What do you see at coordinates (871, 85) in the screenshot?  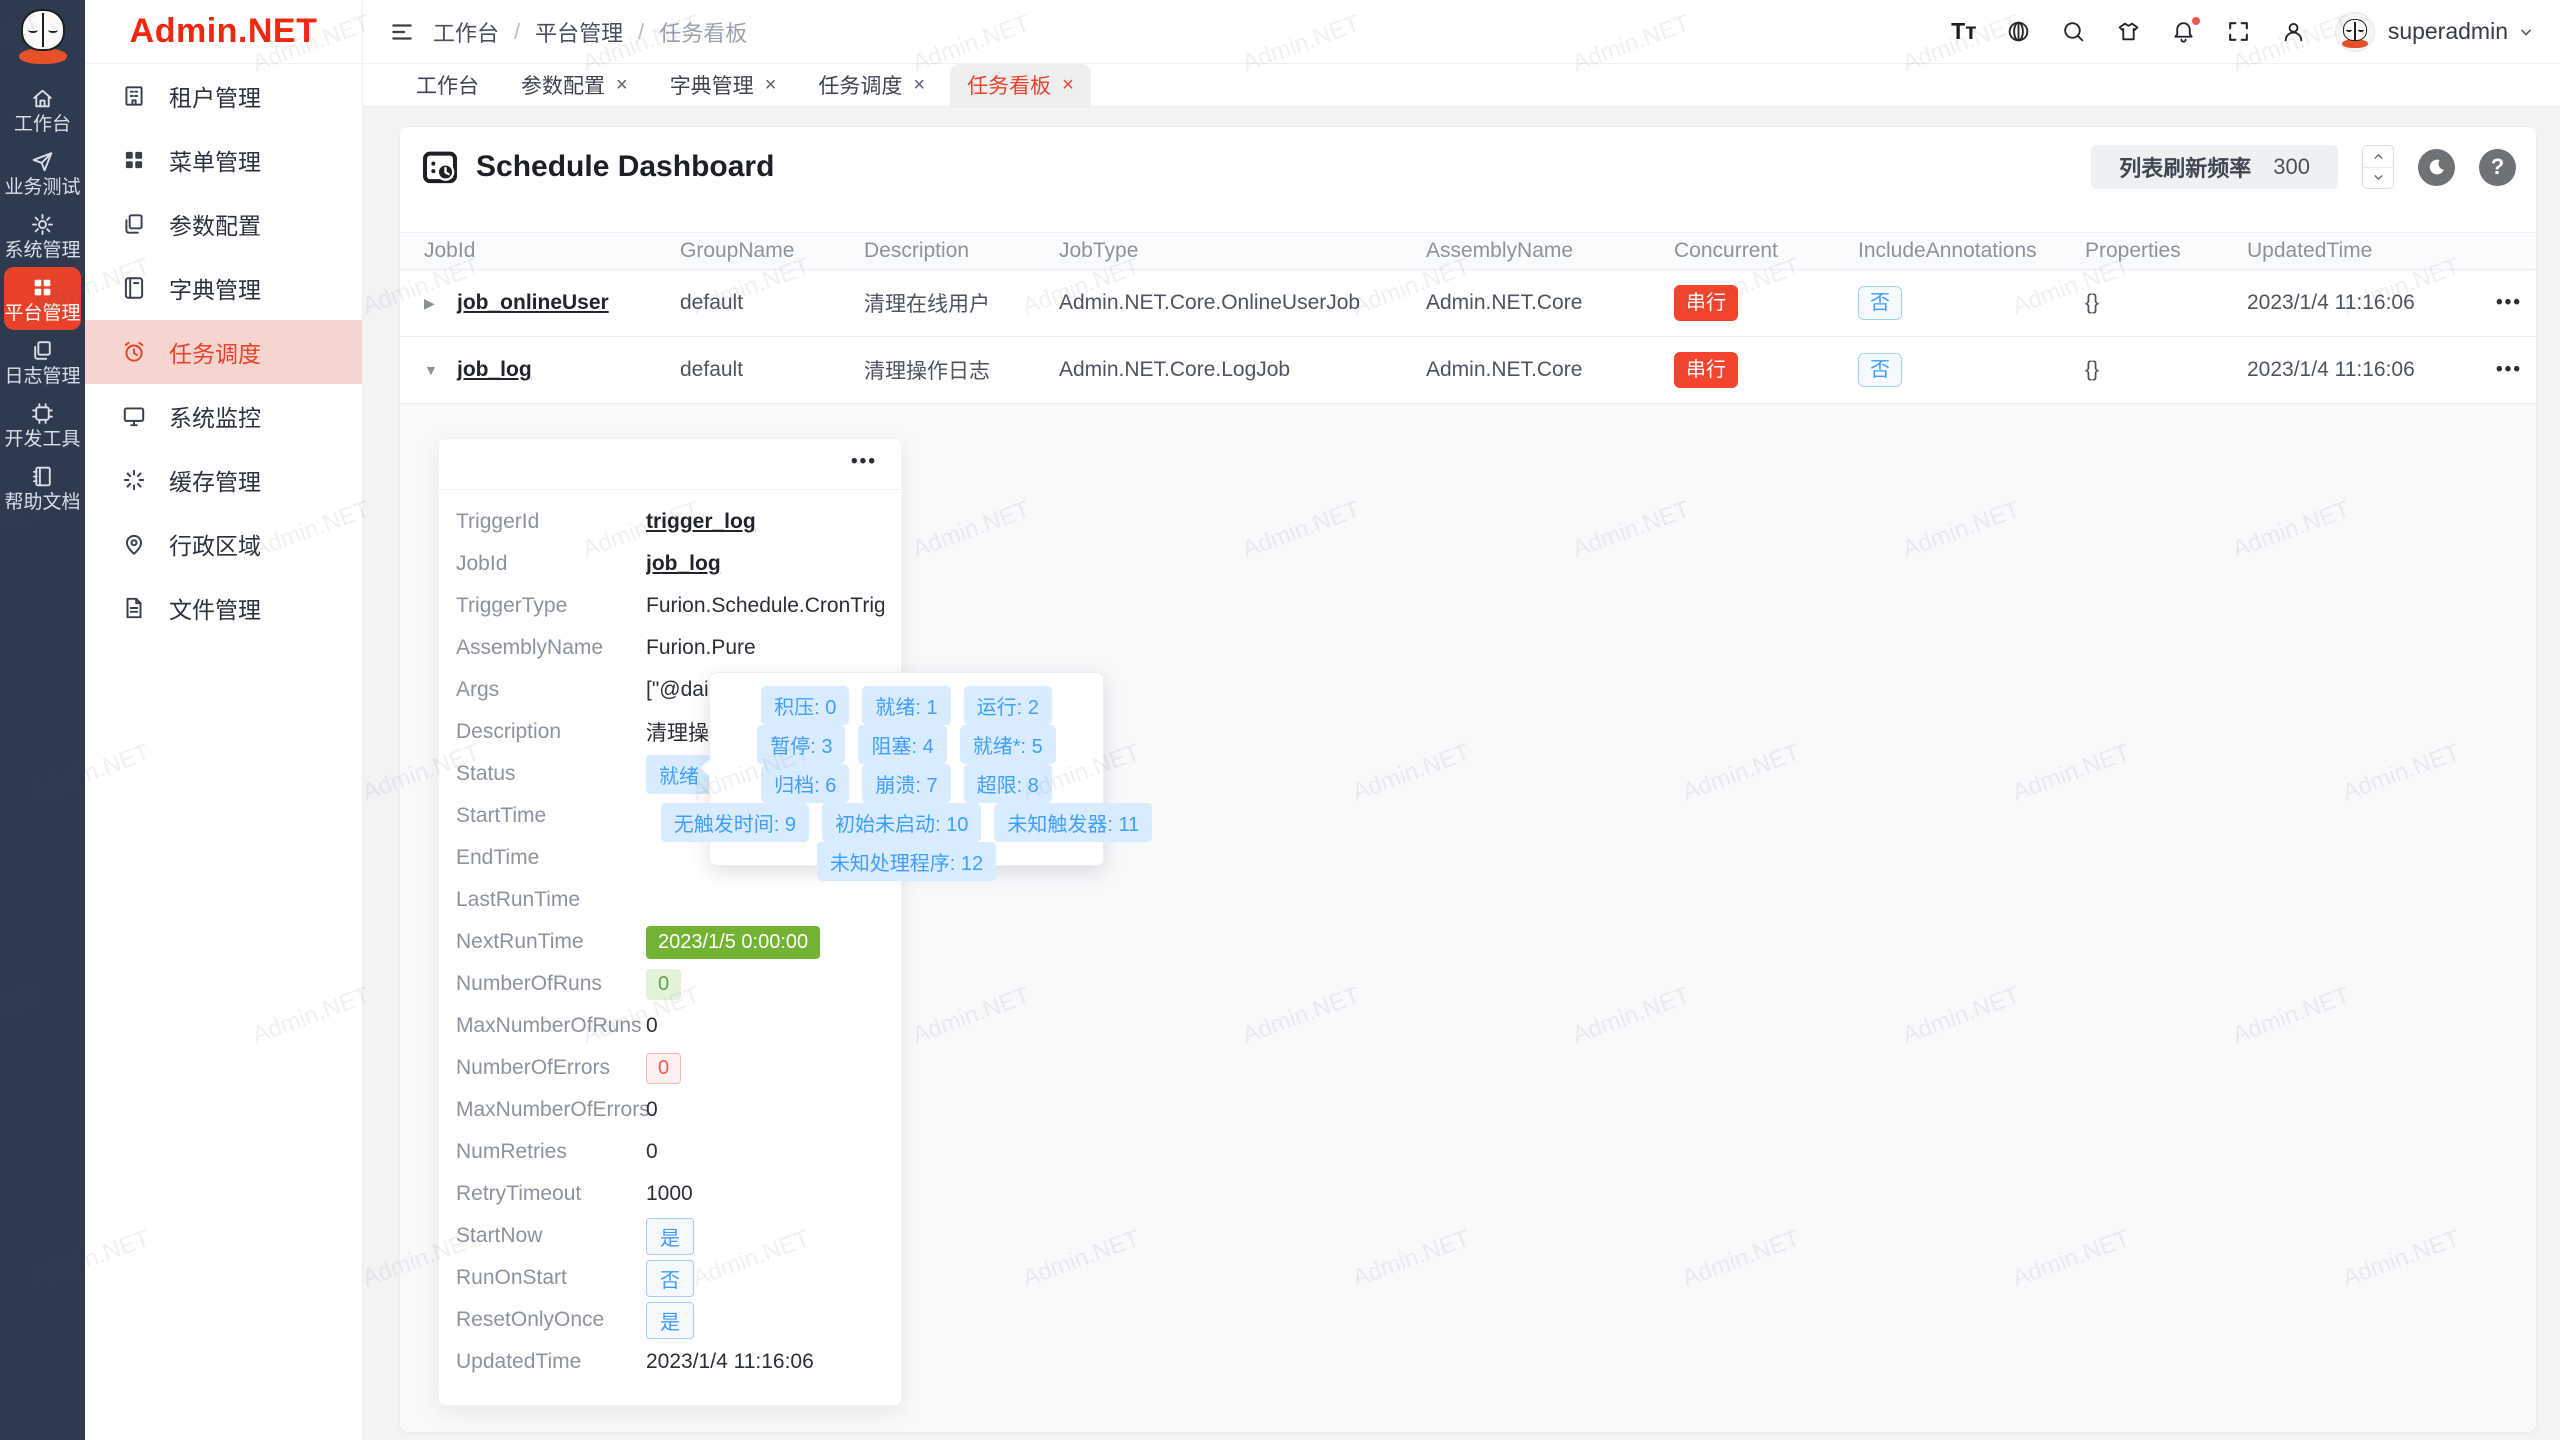 I see `tab-task-schedule: 任务调度 ×` at bounding box center [871, 85].